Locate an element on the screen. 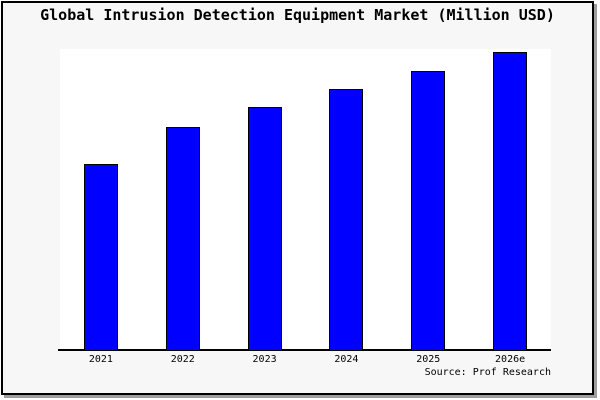 Image resolution: width=600 pixels, height=400 pixels. bar-2024 is located at coordinates (346, 219).